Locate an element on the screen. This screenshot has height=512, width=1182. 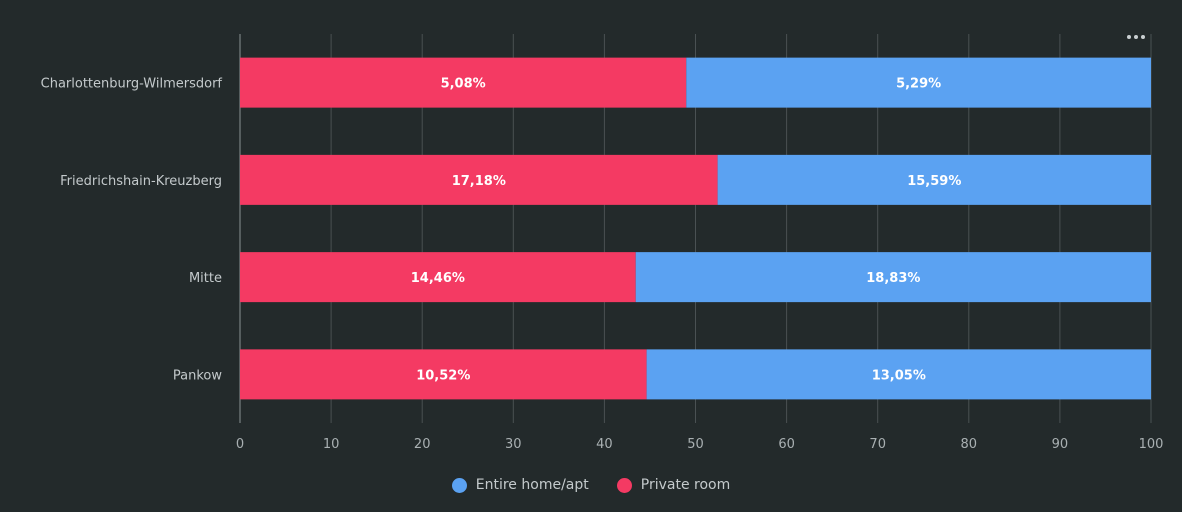
x-tick-label: 20 is located at coordinates (422, 444).